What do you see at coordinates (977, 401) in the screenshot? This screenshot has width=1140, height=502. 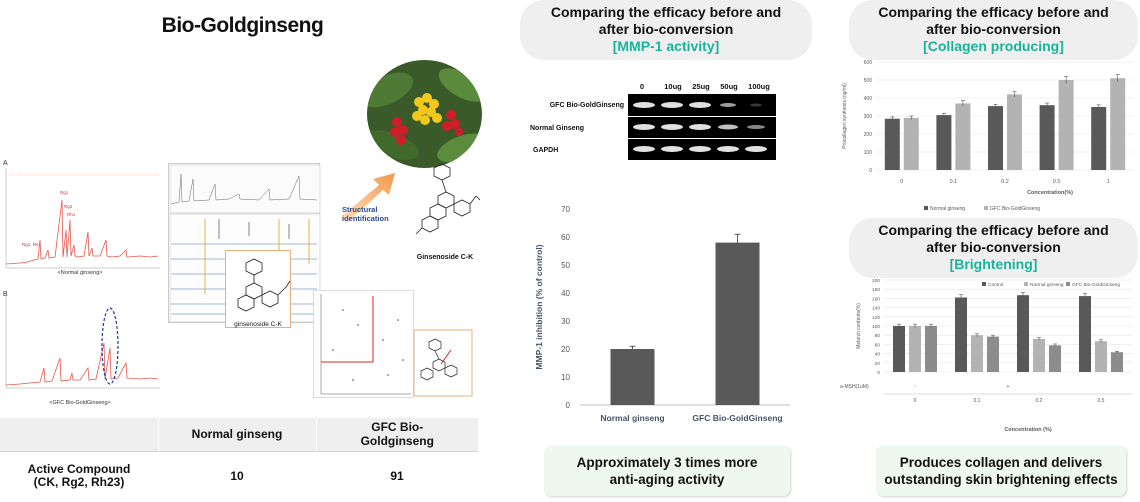 I see `x-tick-label: 0.1` at bounding box center [977, 401].